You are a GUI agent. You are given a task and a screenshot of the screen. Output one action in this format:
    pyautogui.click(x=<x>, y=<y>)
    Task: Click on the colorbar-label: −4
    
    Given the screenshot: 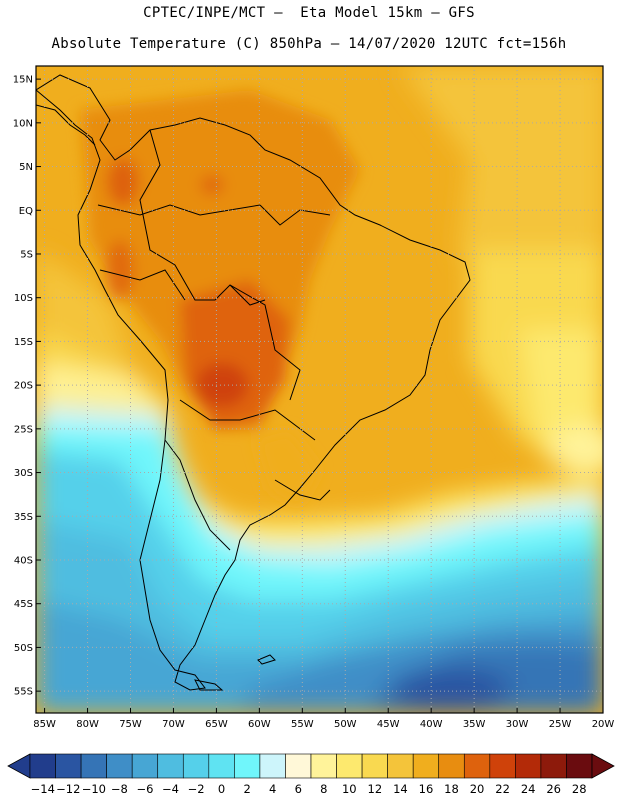 What is the action you would take?
    pyautogui.click(x=170, y=789)
    